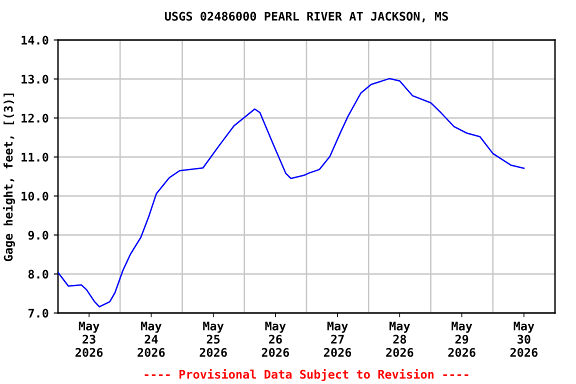  Describe the element at coordinates (35, 40) in the screenshot. I see `y-tick-label: 14.0` at that location.